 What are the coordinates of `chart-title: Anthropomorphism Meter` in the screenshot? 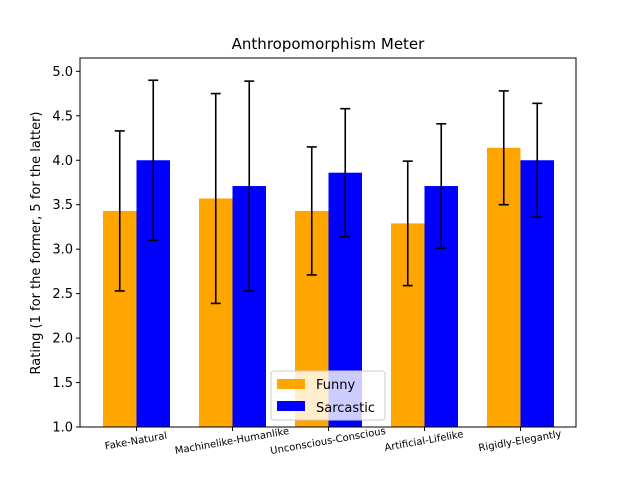 It's located at (328, 44).